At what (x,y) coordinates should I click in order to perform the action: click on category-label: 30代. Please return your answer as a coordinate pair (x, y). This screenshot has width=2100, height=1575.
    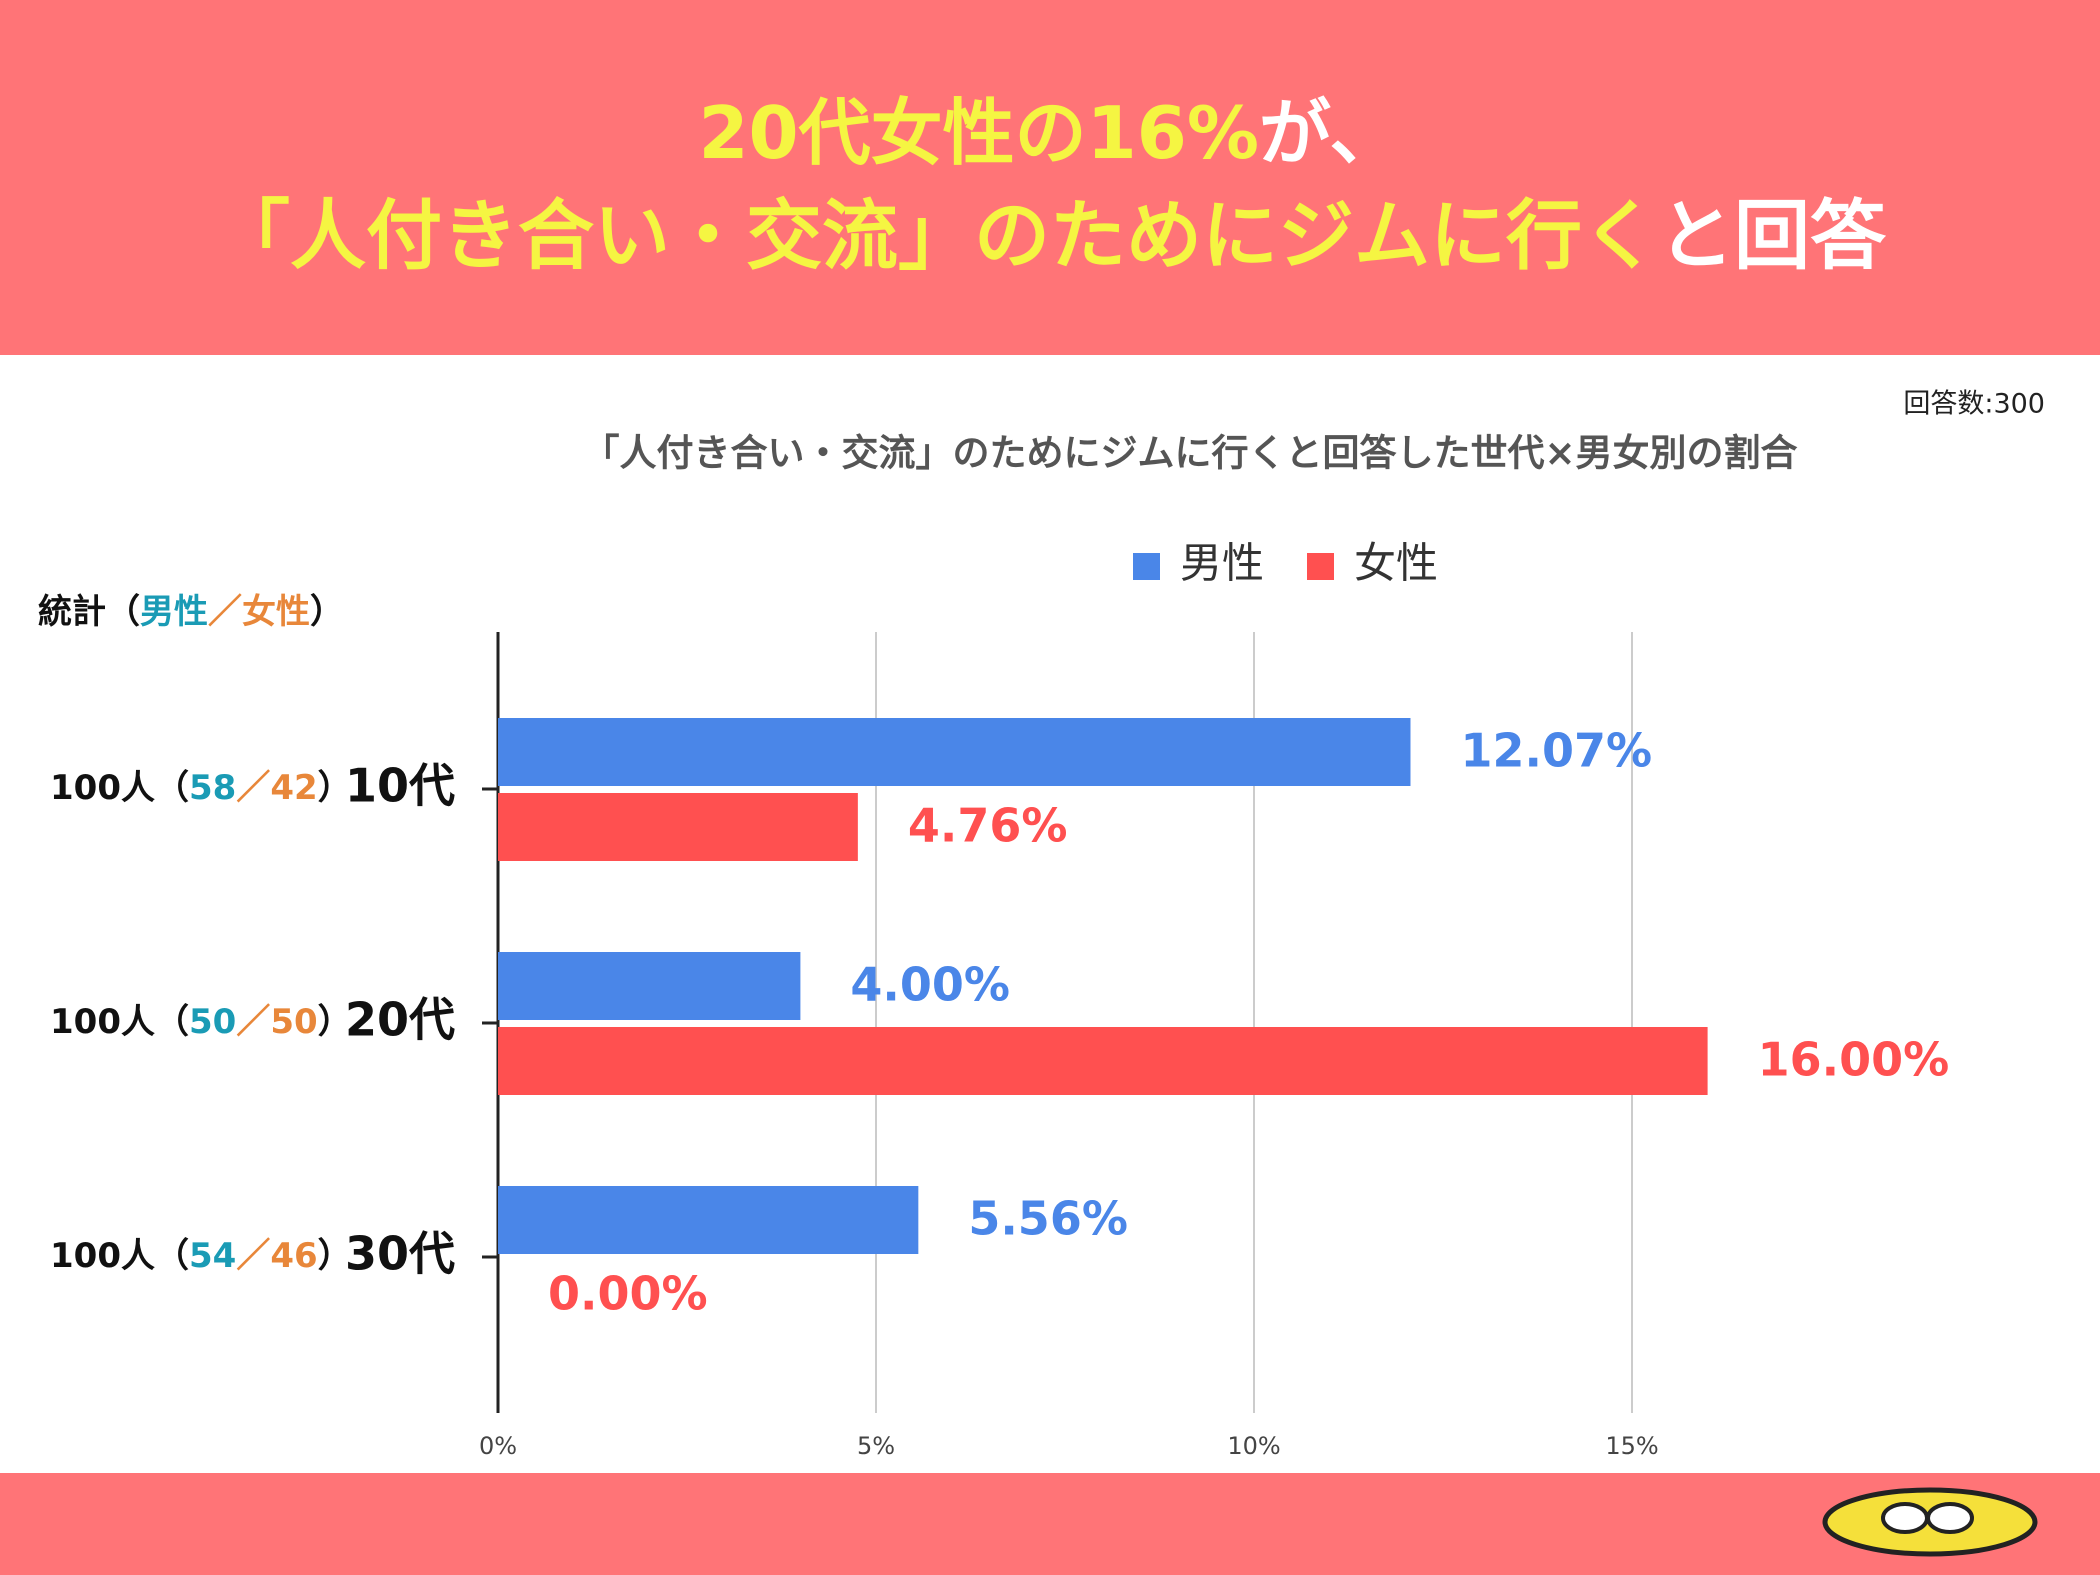
    Looking at the image, I should click on (400, 1254).